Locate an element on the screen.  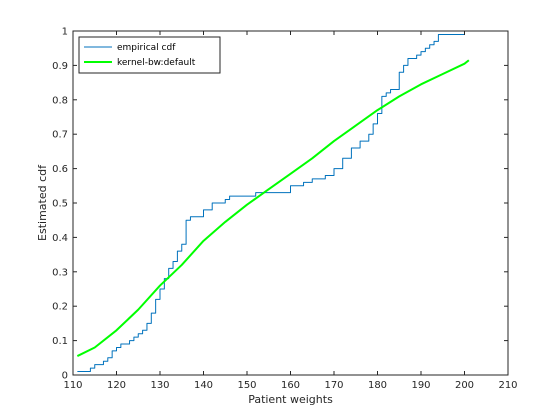
x-tick-label: 190 is located at coordinates (420, 385).